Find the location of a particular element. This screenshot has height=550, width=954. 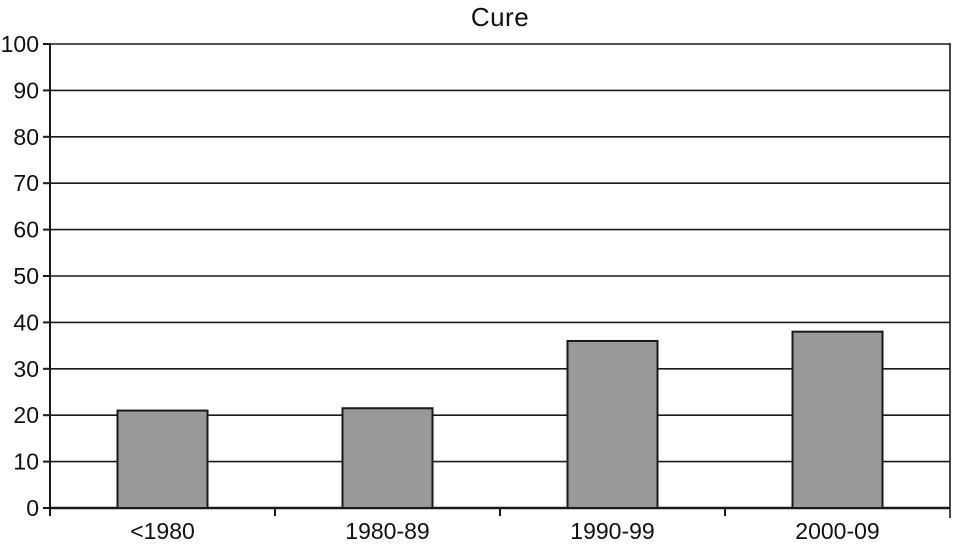

y-axis-tick-label: 10 is located at coordinates (26, 462).